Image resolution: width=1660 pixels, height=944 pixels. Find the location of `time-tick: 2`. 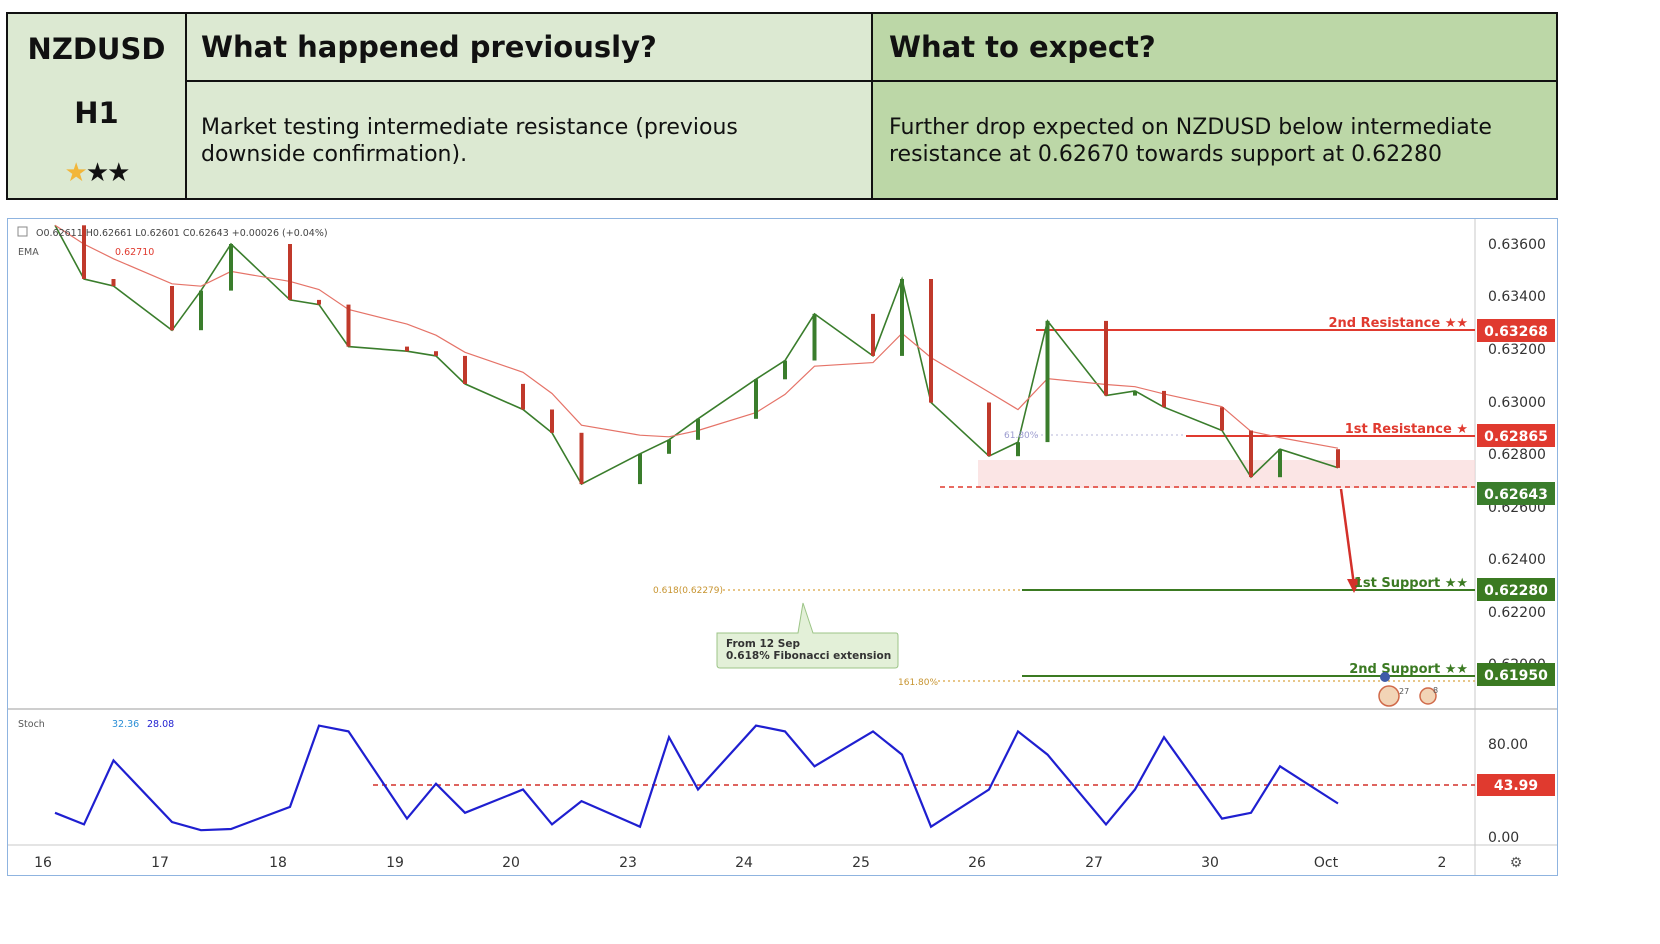

time-tick: 2 is located at coordinates (1442, 863).